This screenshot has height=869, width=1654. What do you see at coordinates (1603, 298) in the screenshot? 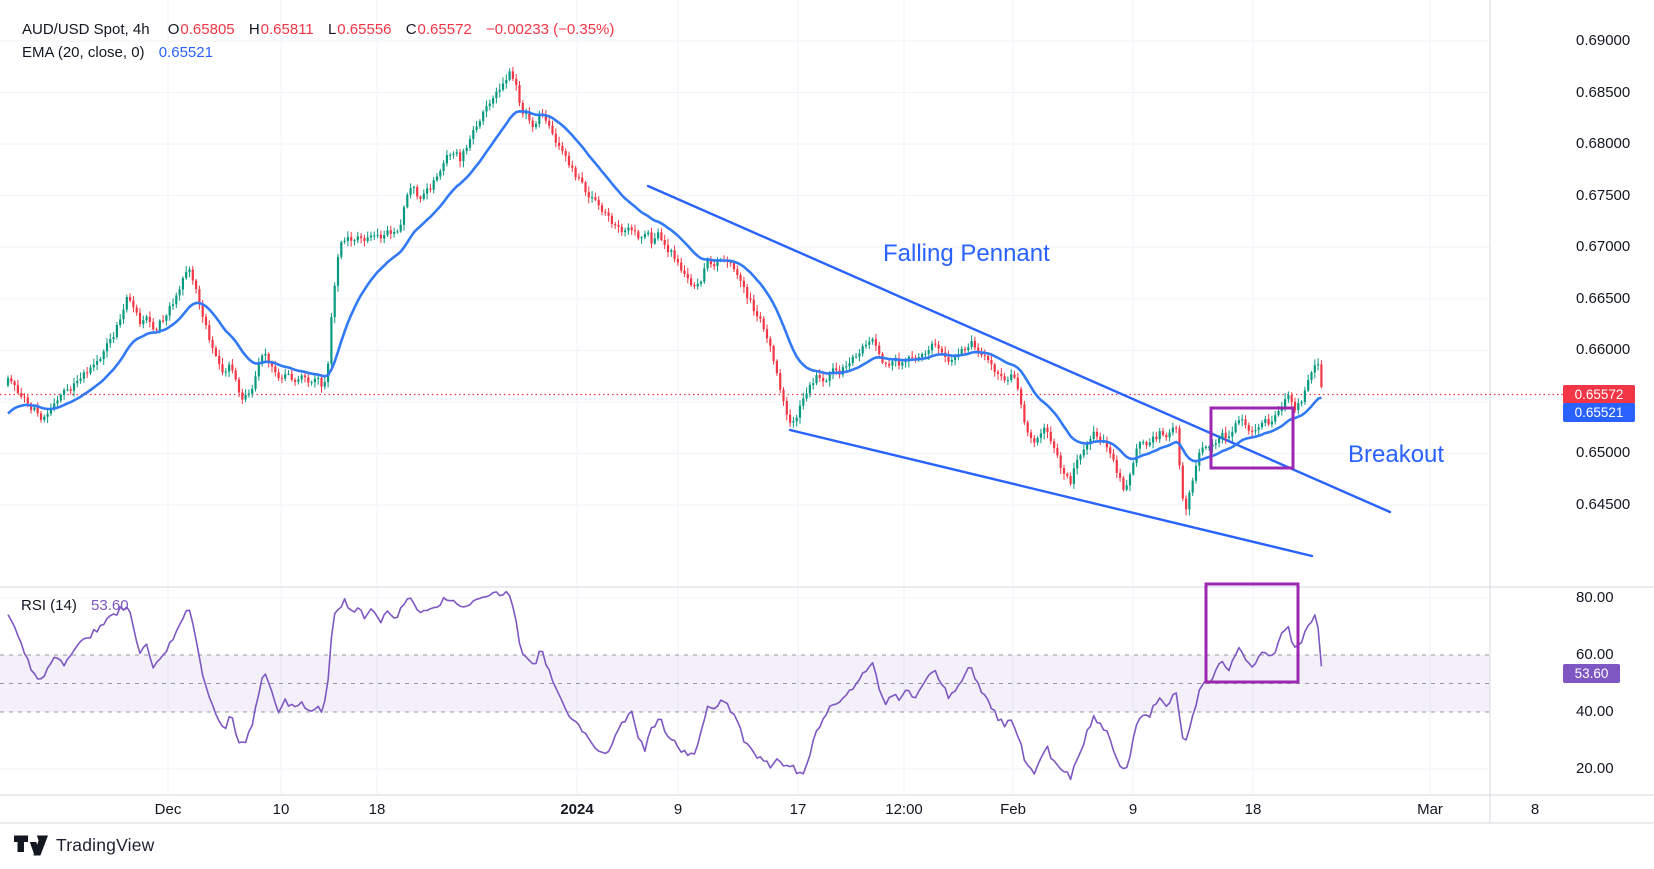
I see `price-axis-label: 0.66500` at bounding box center [1603, 298].